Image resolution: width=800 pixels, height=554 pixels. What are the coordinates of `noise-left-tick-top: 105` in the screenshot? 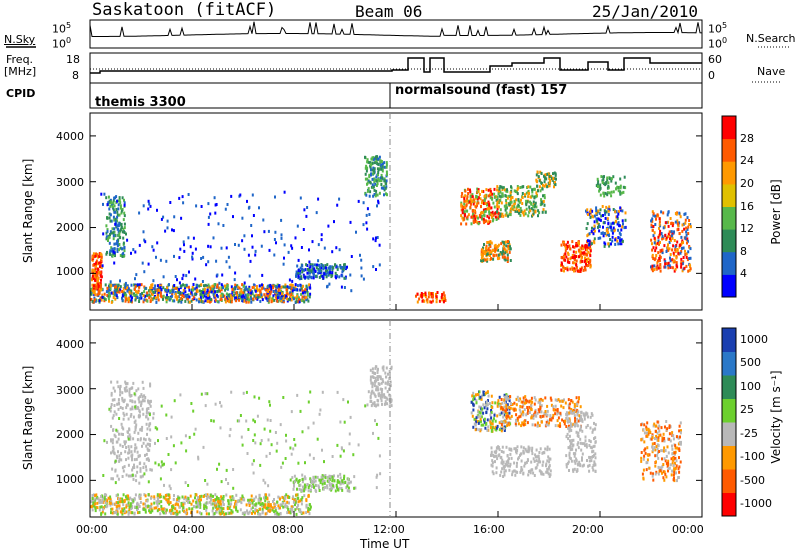 It's located at (62, 28).